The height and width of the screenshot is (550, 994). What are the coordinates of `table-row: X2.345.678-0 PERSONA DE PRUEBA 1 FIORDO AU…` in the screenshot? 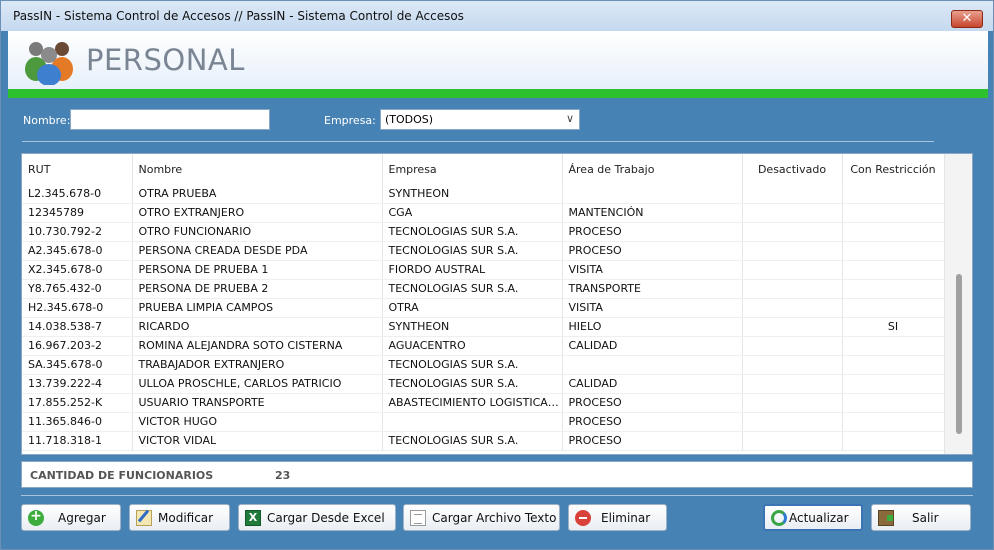 It's located at (483, 270).